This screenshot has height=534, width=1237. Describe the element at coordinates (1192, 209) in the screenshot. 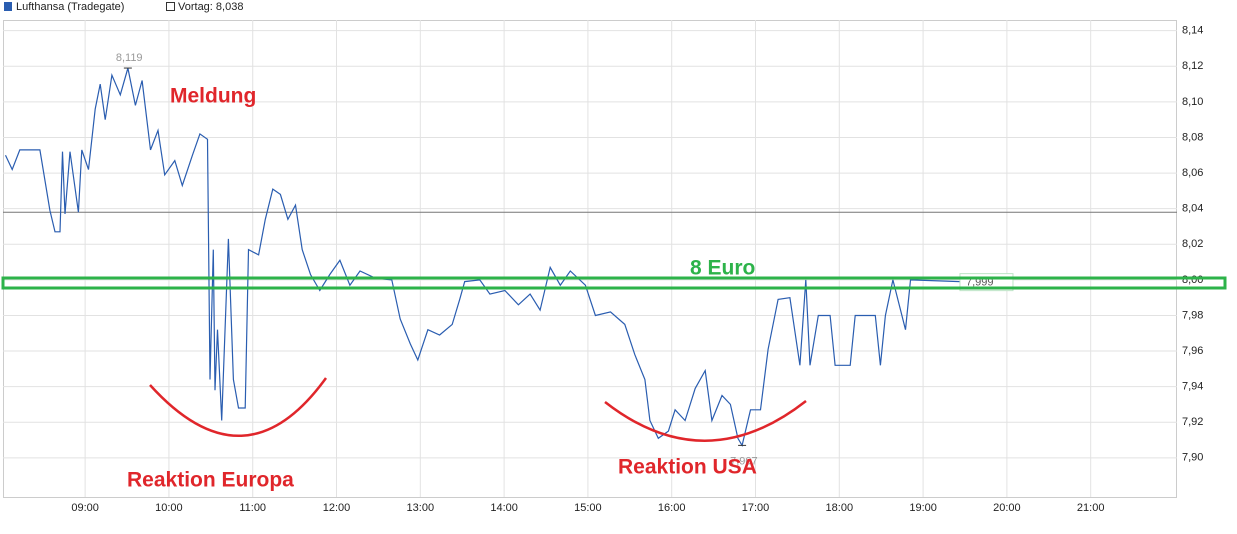

I see `y-tick-label: 8,04` at that location.